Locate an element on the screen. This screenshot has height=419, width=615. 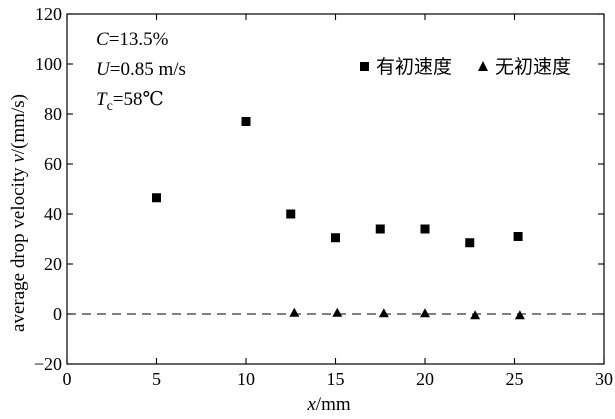
y-axis-label: average drop velocity v/(mm/s) is located at coordinates (18, 213).